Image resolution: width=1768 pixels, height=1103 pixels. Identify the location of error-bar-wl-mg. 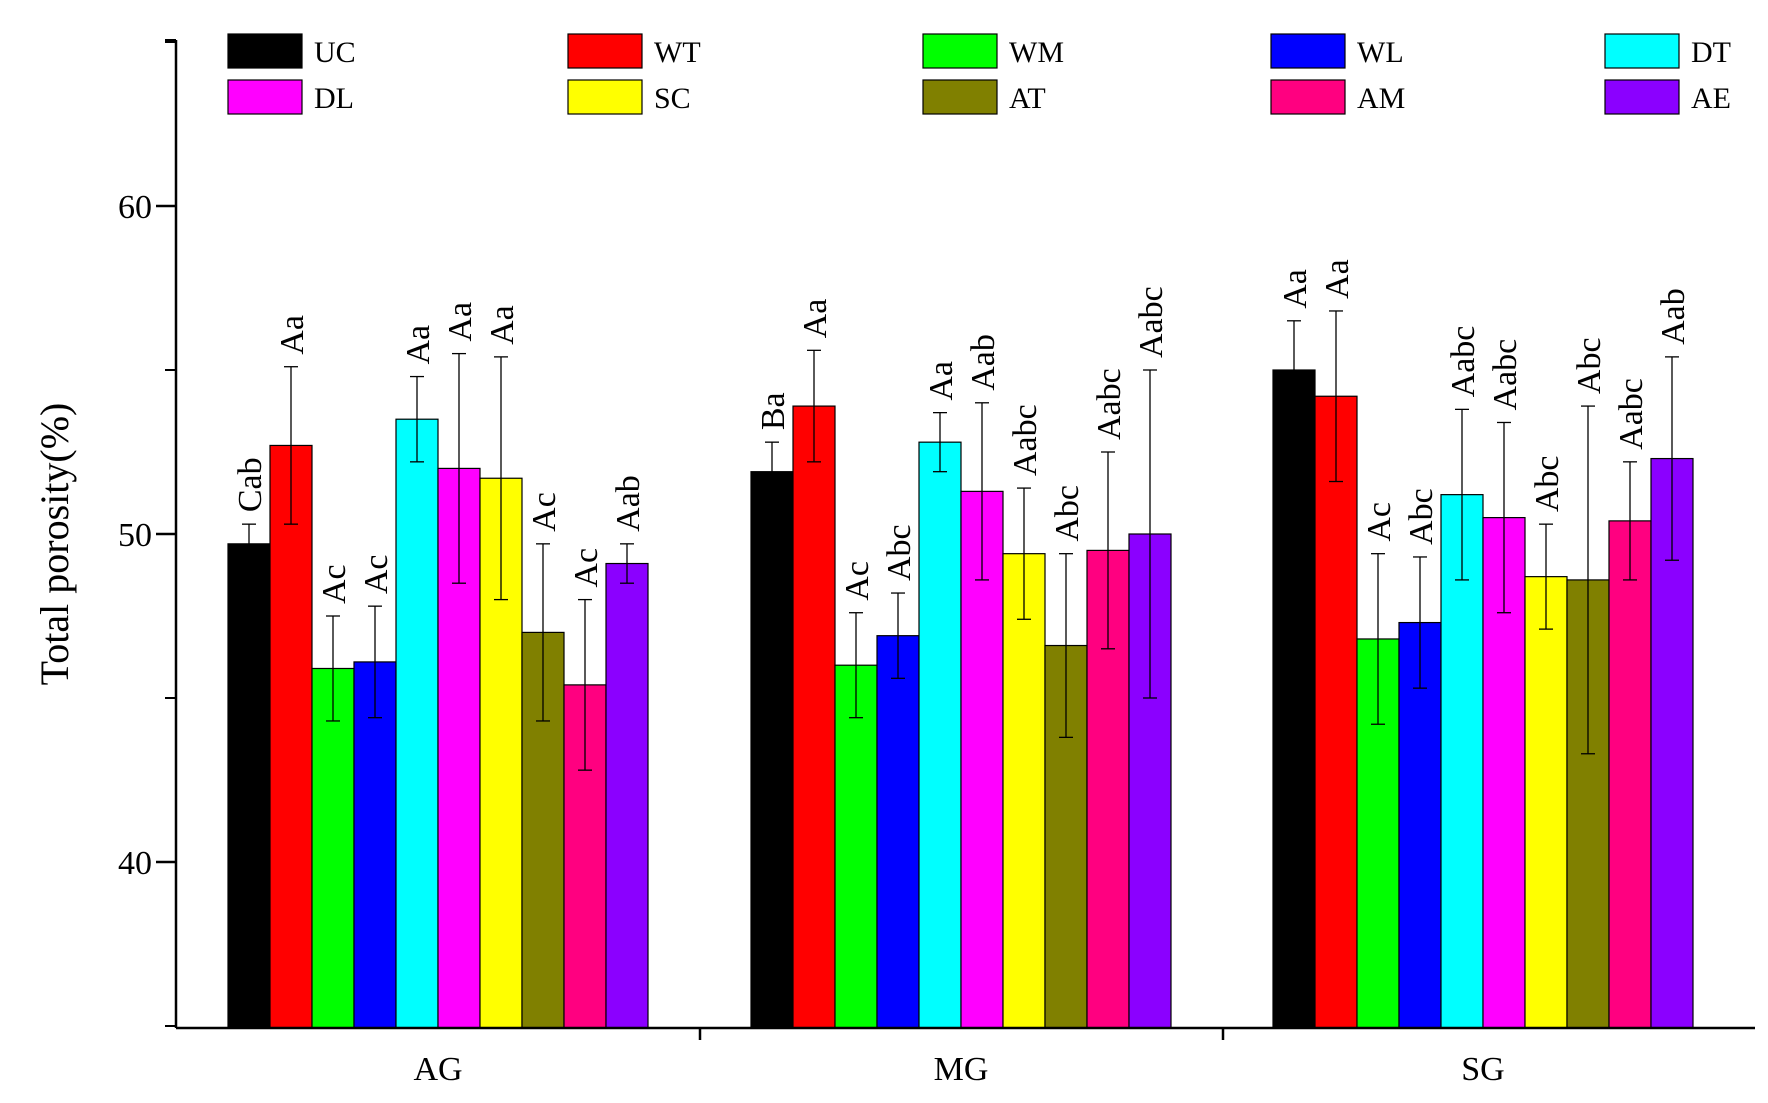
(898, 635).